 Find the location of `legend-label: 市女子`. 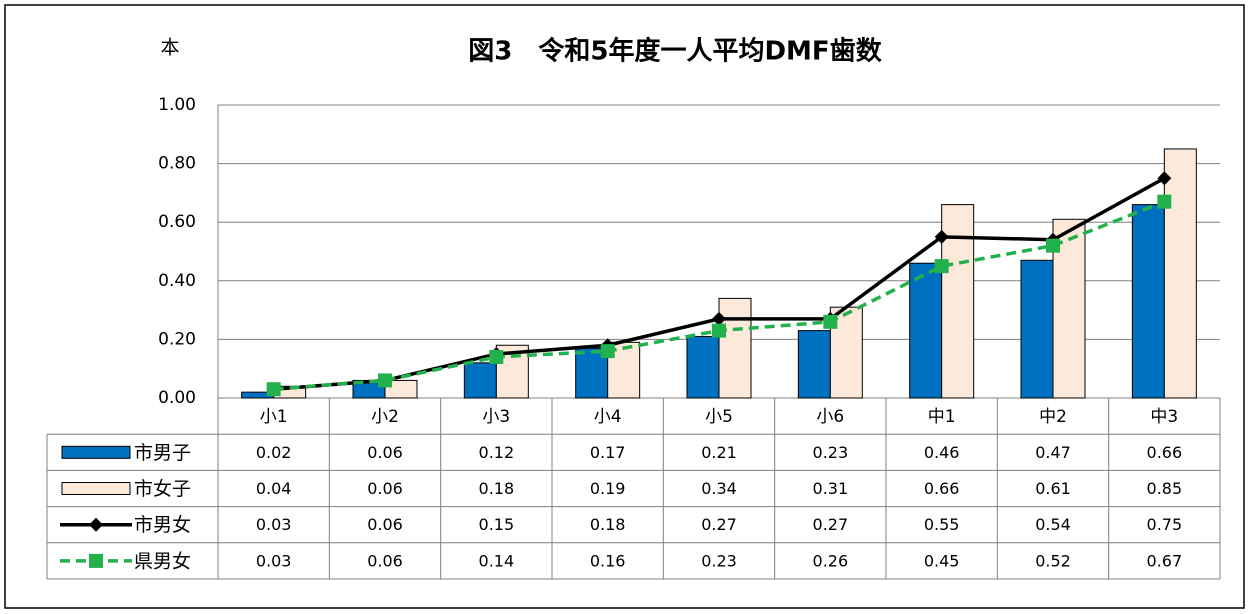

legend-label: 市女子 is located at coordinates (162, 489).